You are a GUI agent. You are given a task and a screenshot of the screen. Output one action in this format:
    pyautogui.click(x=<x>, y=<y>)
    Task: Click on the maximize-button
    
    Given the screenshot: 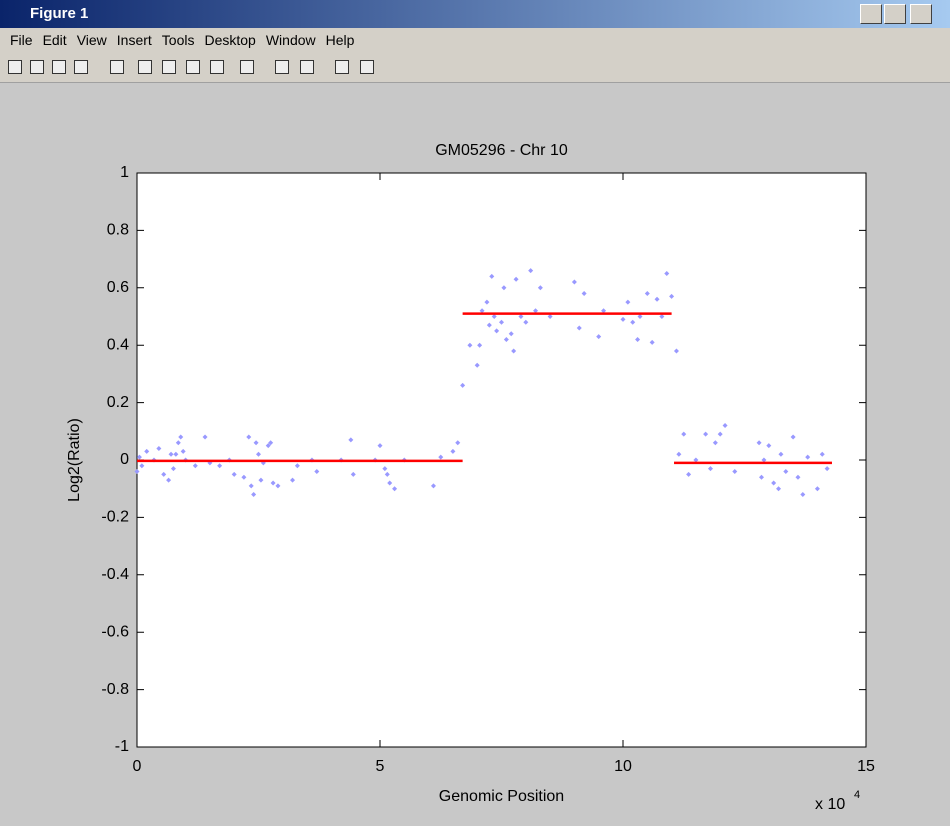 What is the action you would take?
    pyautogui.click(x=895, y=14)
    